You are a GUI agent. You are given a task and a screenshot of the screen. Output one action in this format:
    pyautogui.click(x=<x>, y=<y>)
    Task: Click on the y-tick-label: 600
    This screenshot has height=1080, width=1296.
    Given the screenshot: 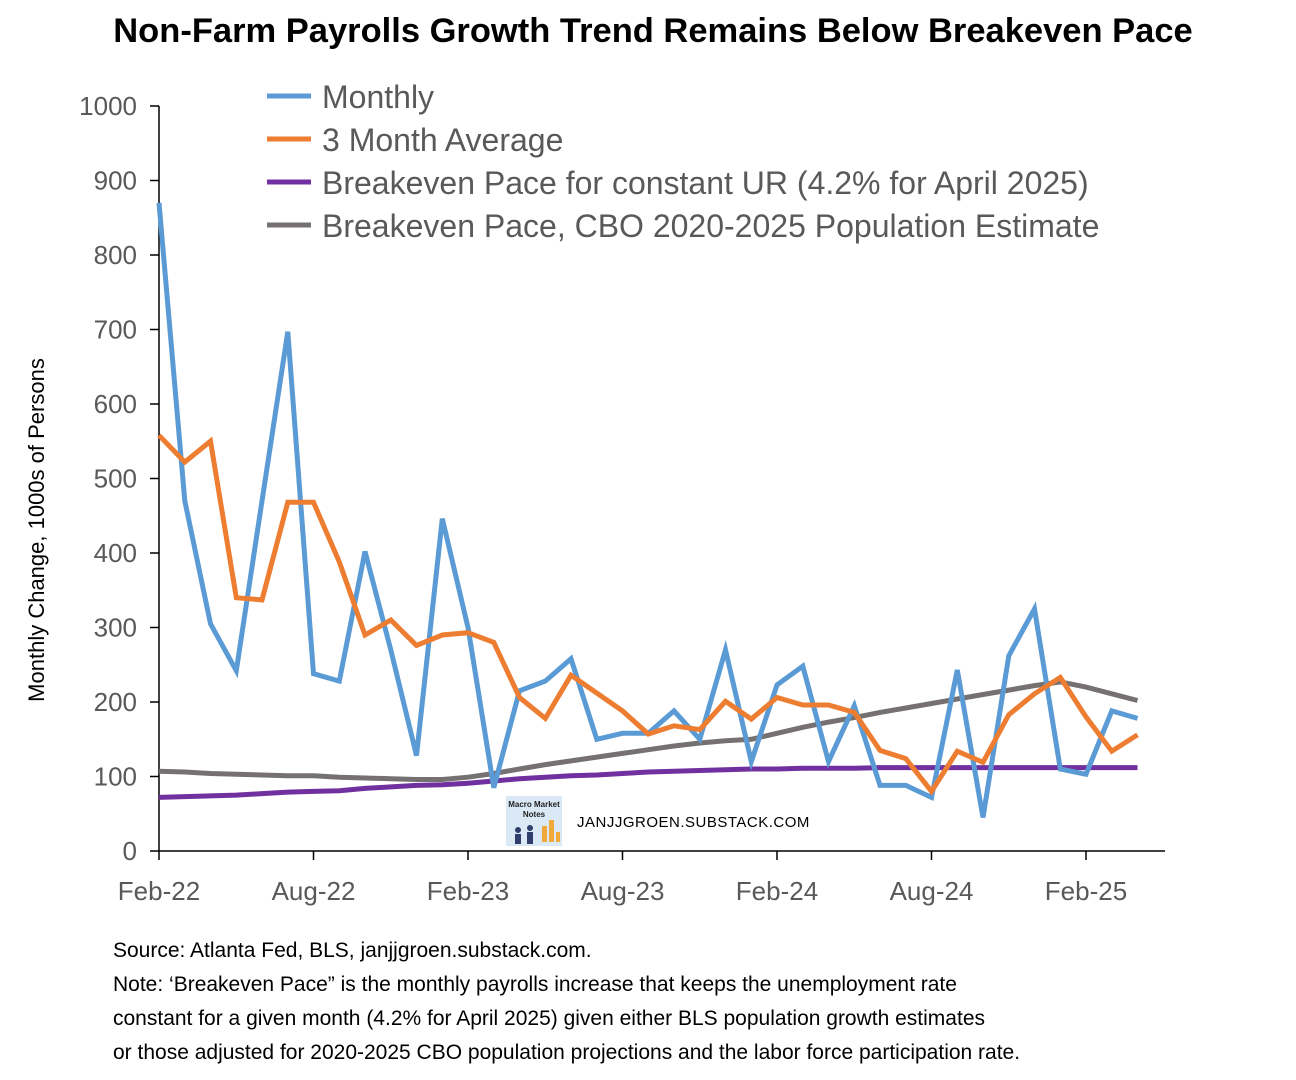 What is the action you would take?
    pyautogui.click(x=115, y=404)
    